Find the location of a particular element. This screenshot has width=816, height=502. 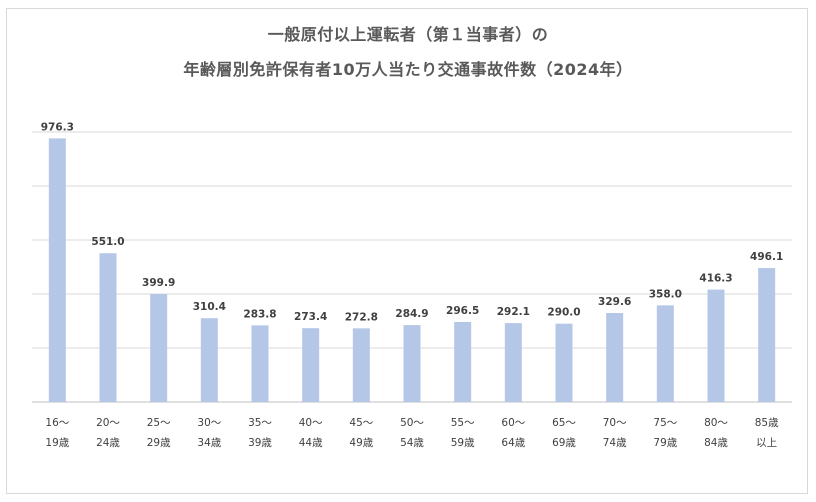

data-label: 551.0 is located at coordinates (107, 242).